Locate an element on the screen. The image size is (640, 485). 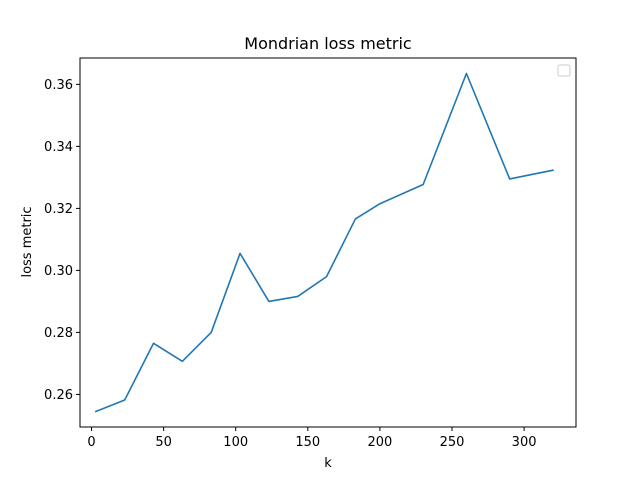
x-tick-label: 150 is located at coordinates (307, 442).